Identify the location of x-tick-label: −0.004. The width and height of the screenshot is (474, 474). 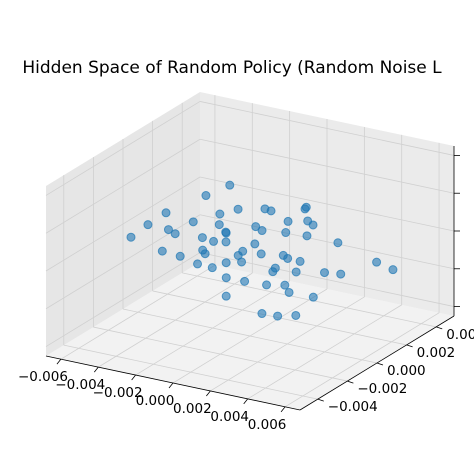
(80, 385).